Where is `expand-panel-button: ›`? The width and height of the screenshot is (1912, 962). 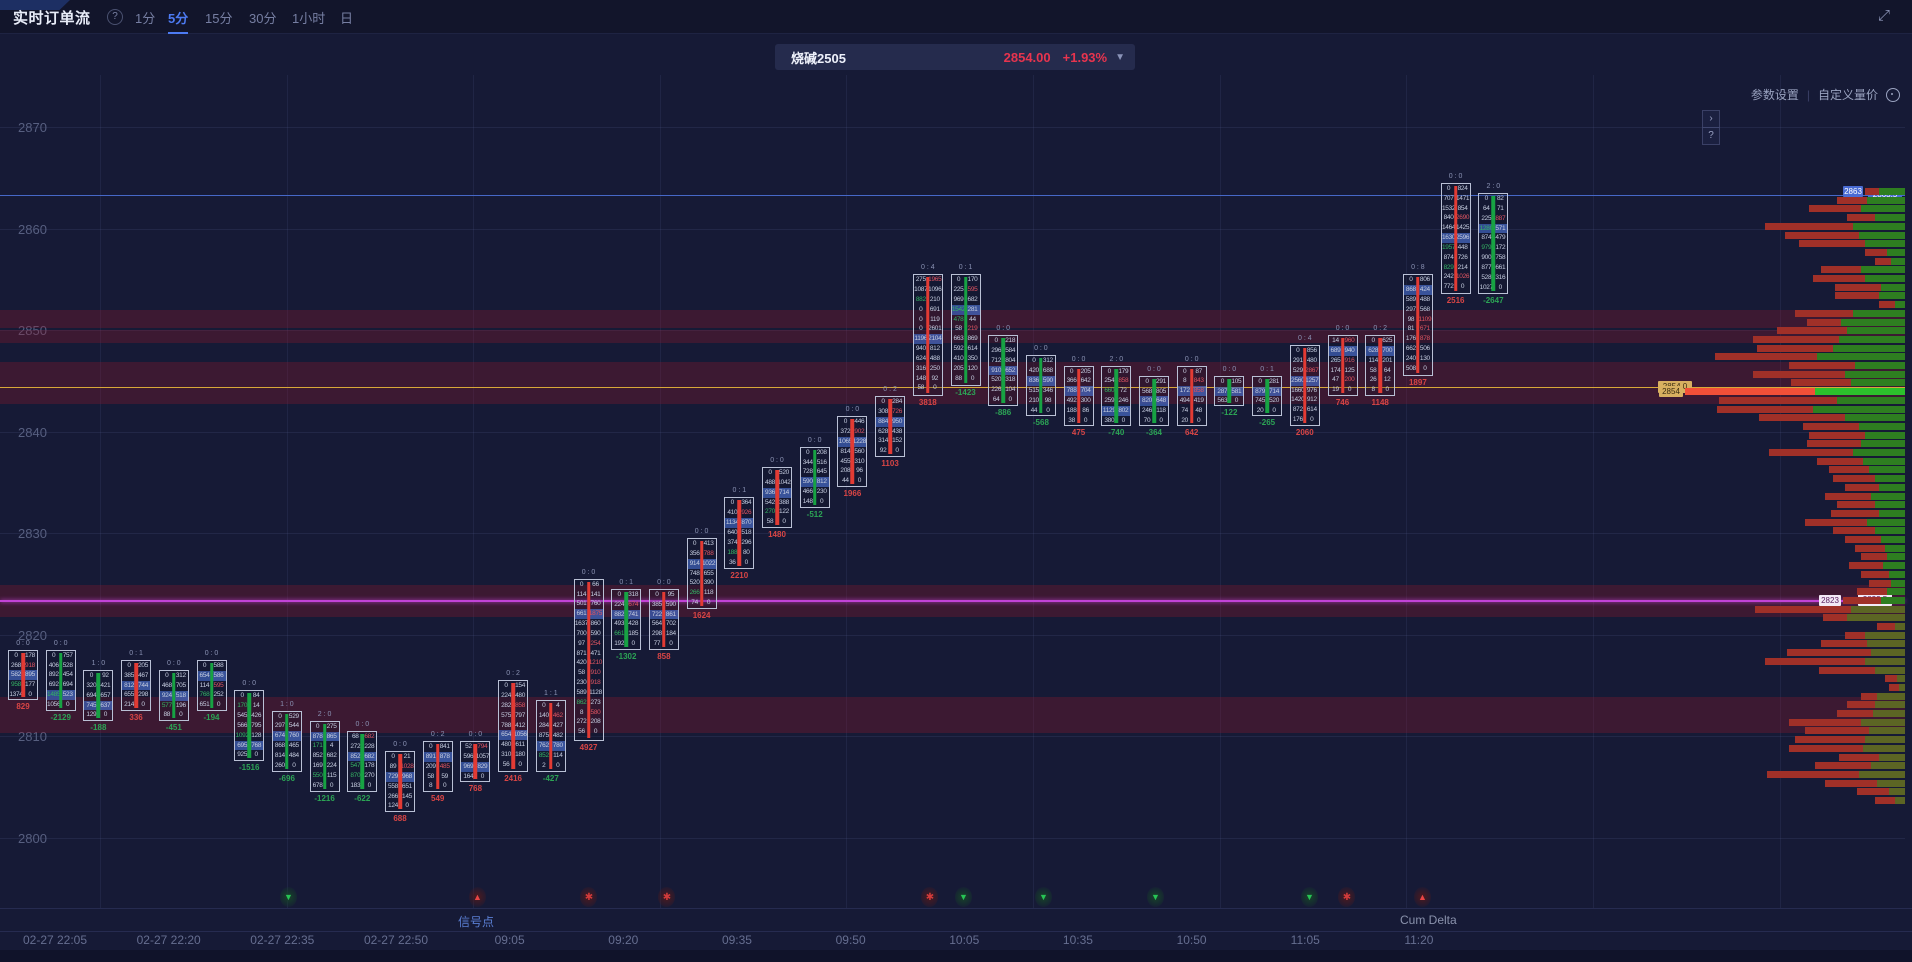
expand-panel-button: › is located at coordinates (1711, 119).